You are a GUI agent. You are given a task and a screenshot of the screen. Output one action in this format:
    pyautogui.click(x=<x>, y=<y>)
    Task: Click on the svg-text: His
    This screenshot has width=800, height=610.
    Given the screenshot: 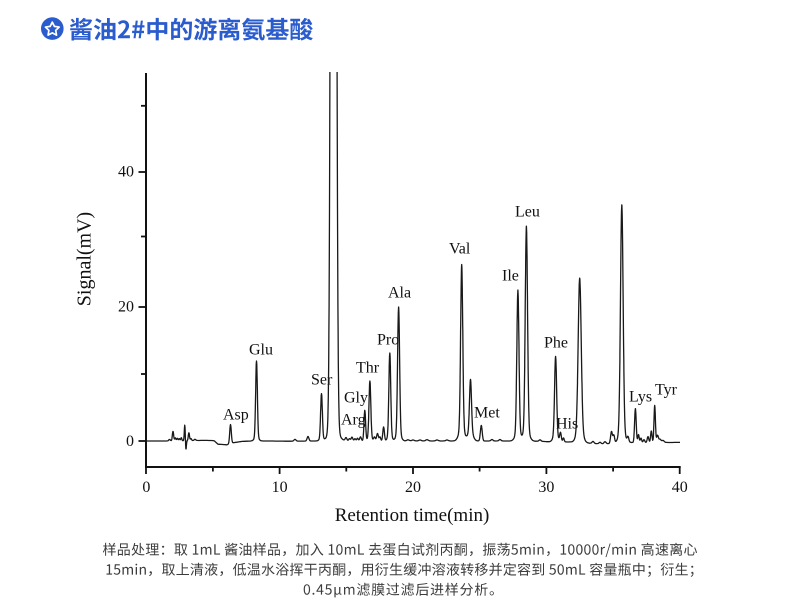 What is the action you would take?
    pyautogui.click(x=567, y=424)
    